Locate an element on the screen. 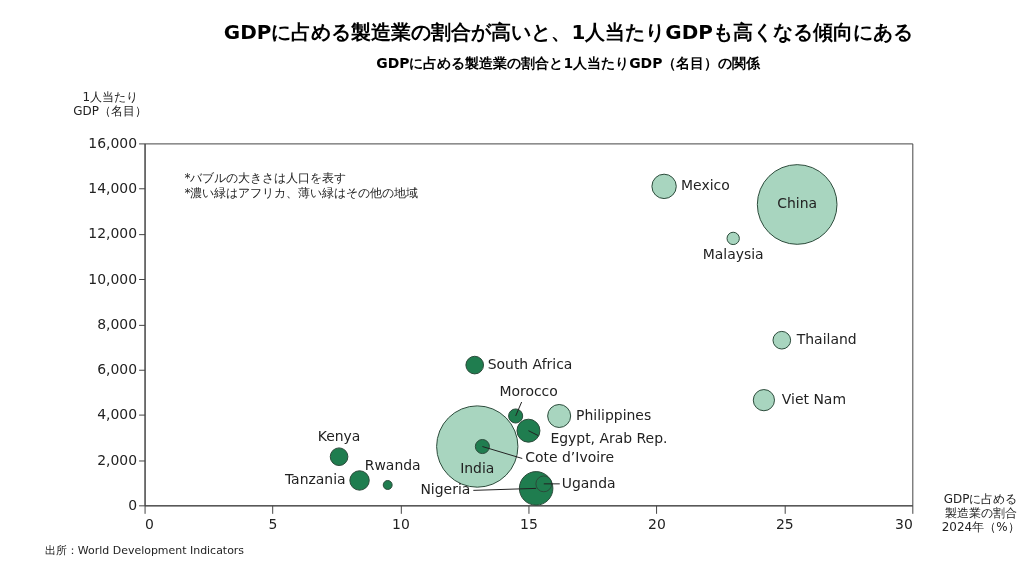 The width and height of the screenshot is (1024, 576). annotation: Uganda is located at coordinates (588, 482).